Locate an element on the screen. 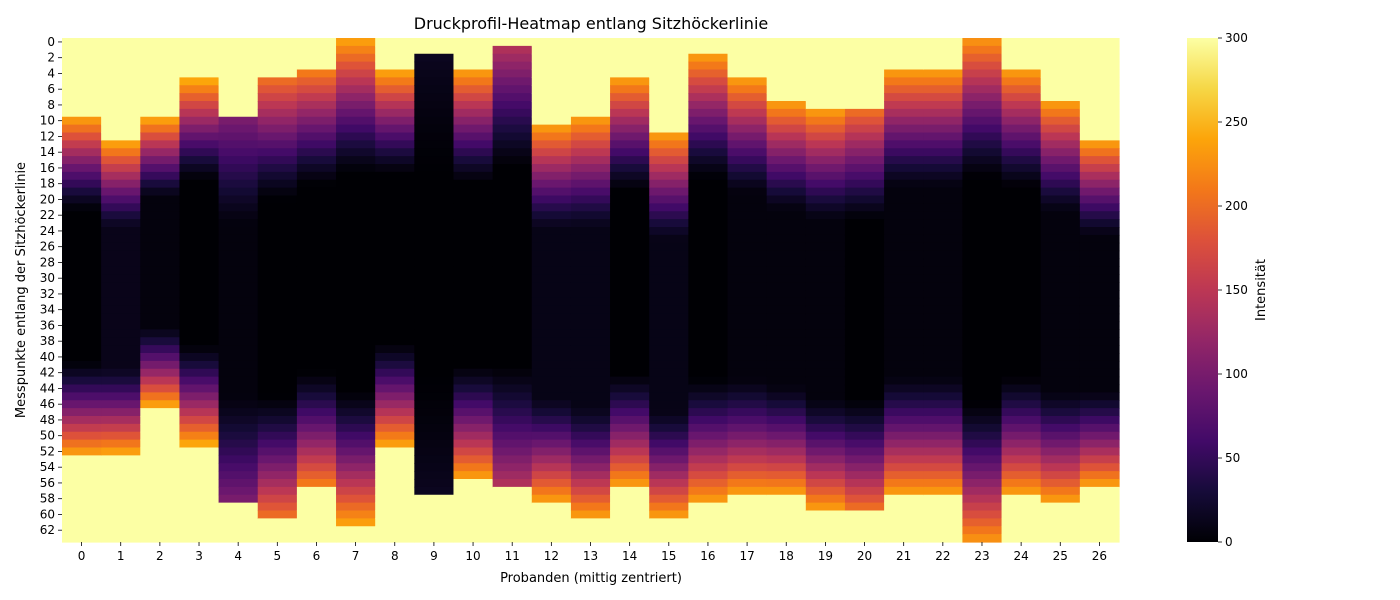  x-tick-label: 1 is located at coordinates (121, 556).